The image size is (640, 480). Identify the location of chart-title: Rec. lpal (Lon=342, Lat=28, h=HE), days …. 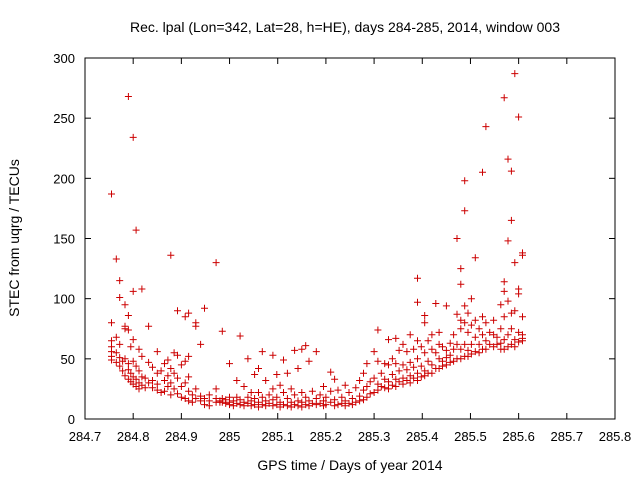
(345, 27).